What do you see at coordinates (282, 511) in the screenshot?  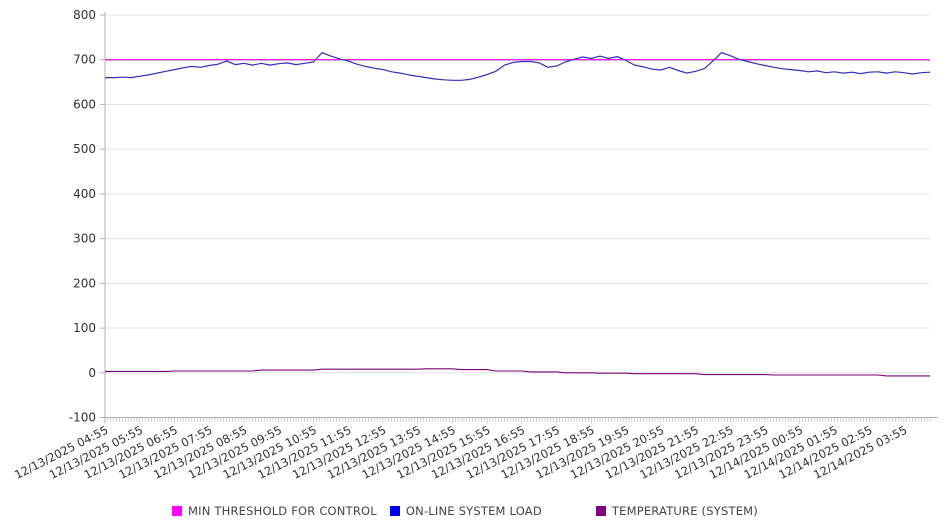 I see `legend-label-min-threshold: MIN THRESHOLD FOR CONTROL` at bounding box center [282, 511].